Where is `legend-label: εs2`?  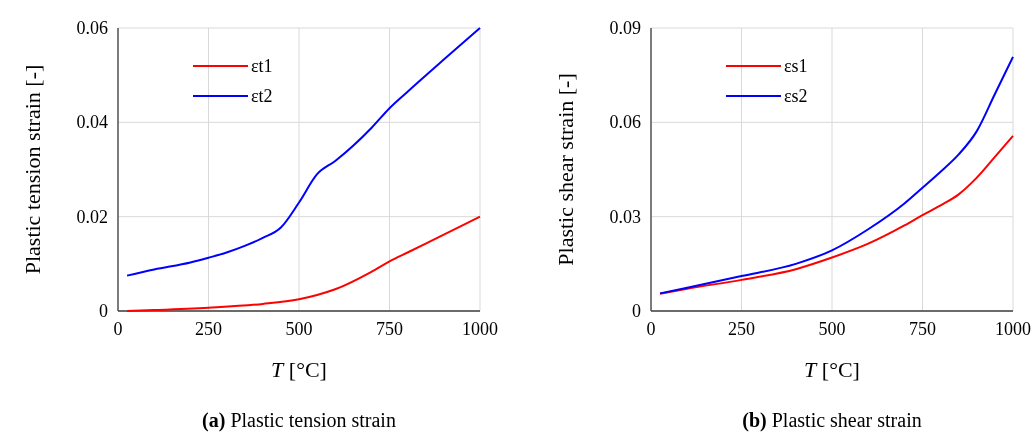
legend-label: εs2 is located at coordinates (796, 96).